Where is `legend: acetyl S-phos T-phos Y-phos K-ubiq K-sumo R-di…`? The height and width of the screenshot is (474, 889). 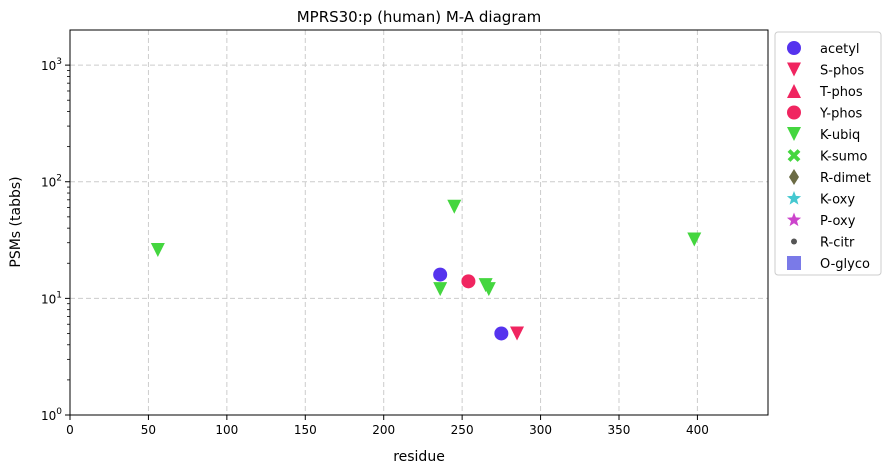 legend: acetyl S-phos T-phos Y-phos K-ubiq K-sumo R-di… is located at coordinates (828, 153).